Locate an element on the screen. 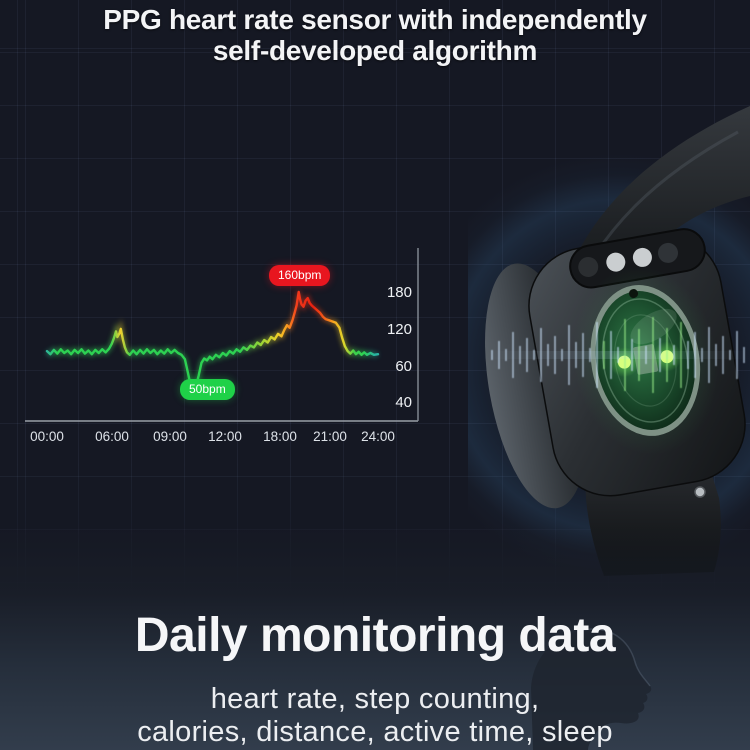 The width and height of the screenshot is (750, 750). x-axis-tick: 00:00 is located at coordinates (47, 436).